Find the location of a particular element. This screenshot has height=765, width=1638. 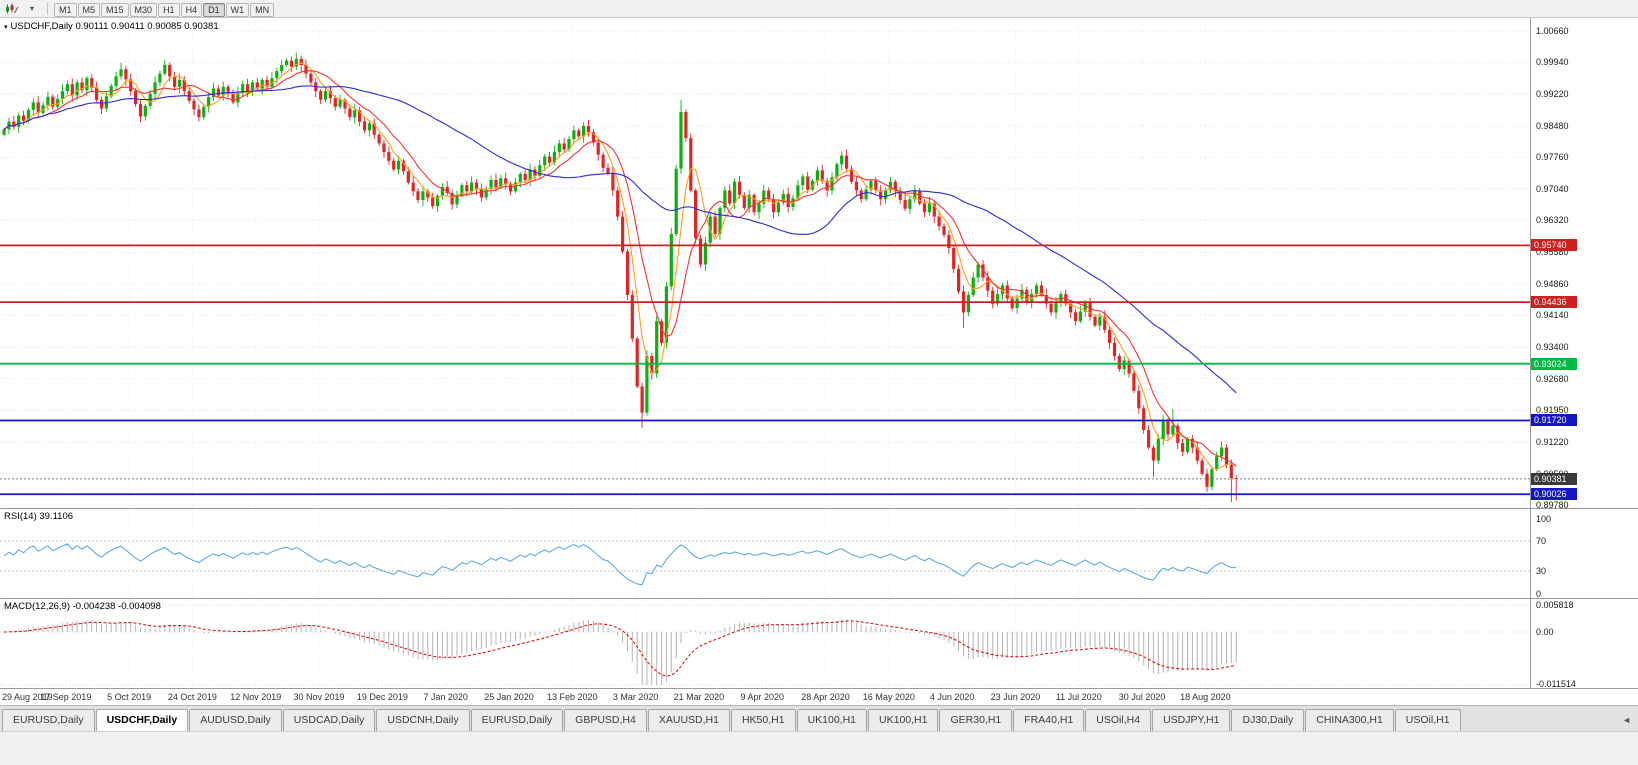

time-axis-label: 18 Aug 2020 is located at coordinates (1205, 697).